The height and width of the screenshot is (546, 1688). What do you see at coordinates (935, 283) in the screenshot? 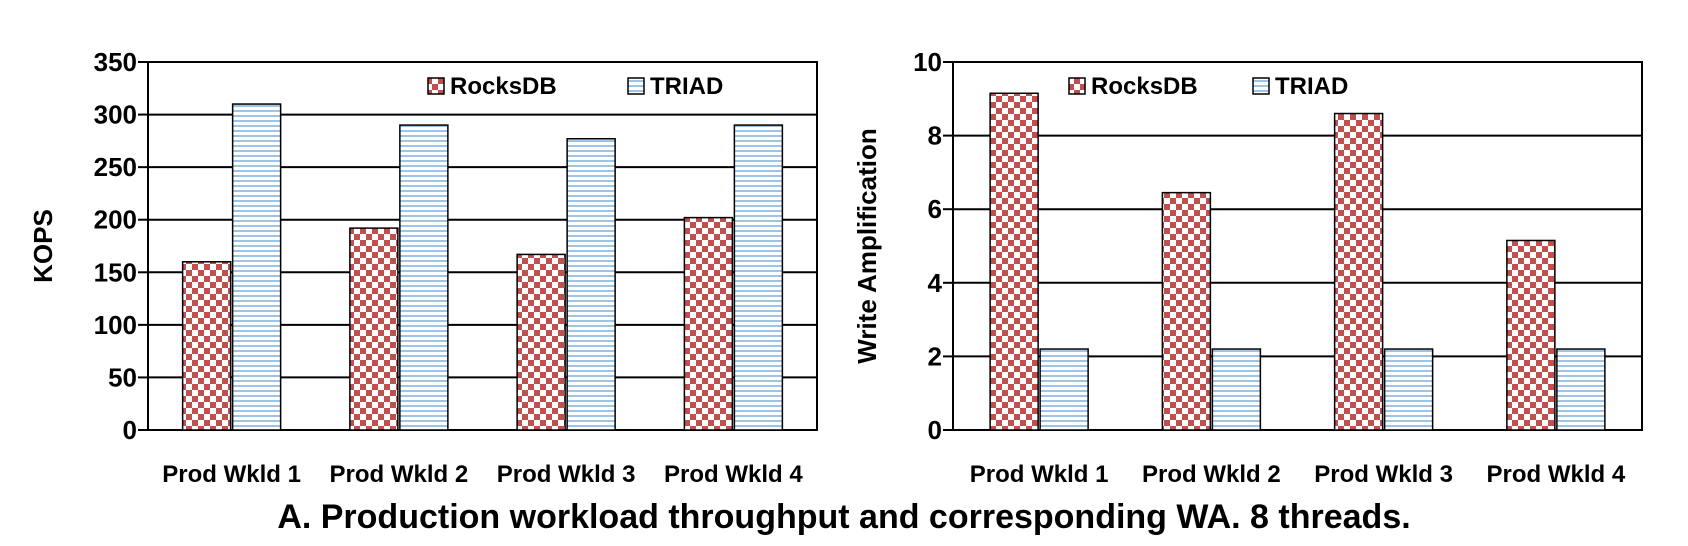
I see `y-tick-label: 4` at bounding box center [935, 283].